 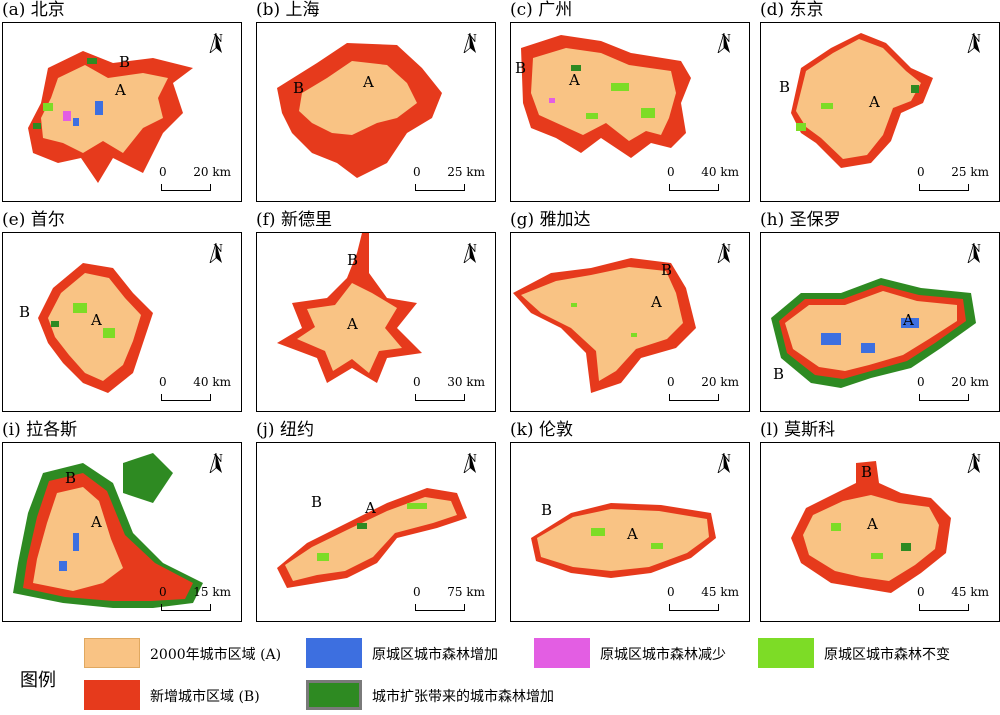 I want to click on panel-title: (l) 莫斯科, so click(x=798, y=430).